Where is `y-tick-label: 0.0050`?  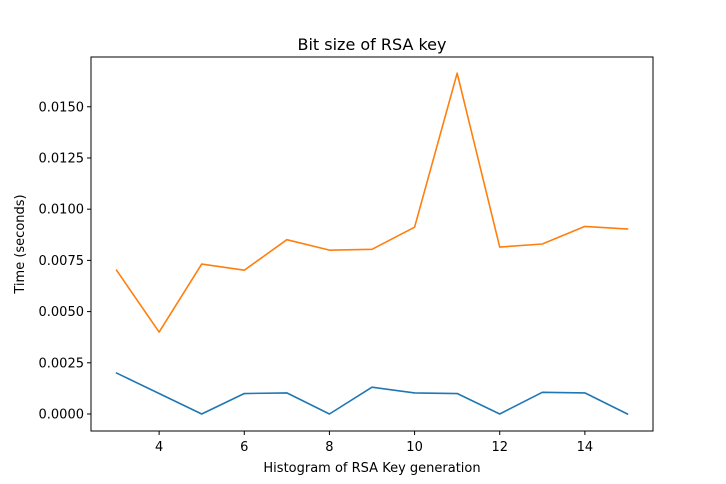
y-tick-label: 0.0050 is located at coordinates (62, 312).